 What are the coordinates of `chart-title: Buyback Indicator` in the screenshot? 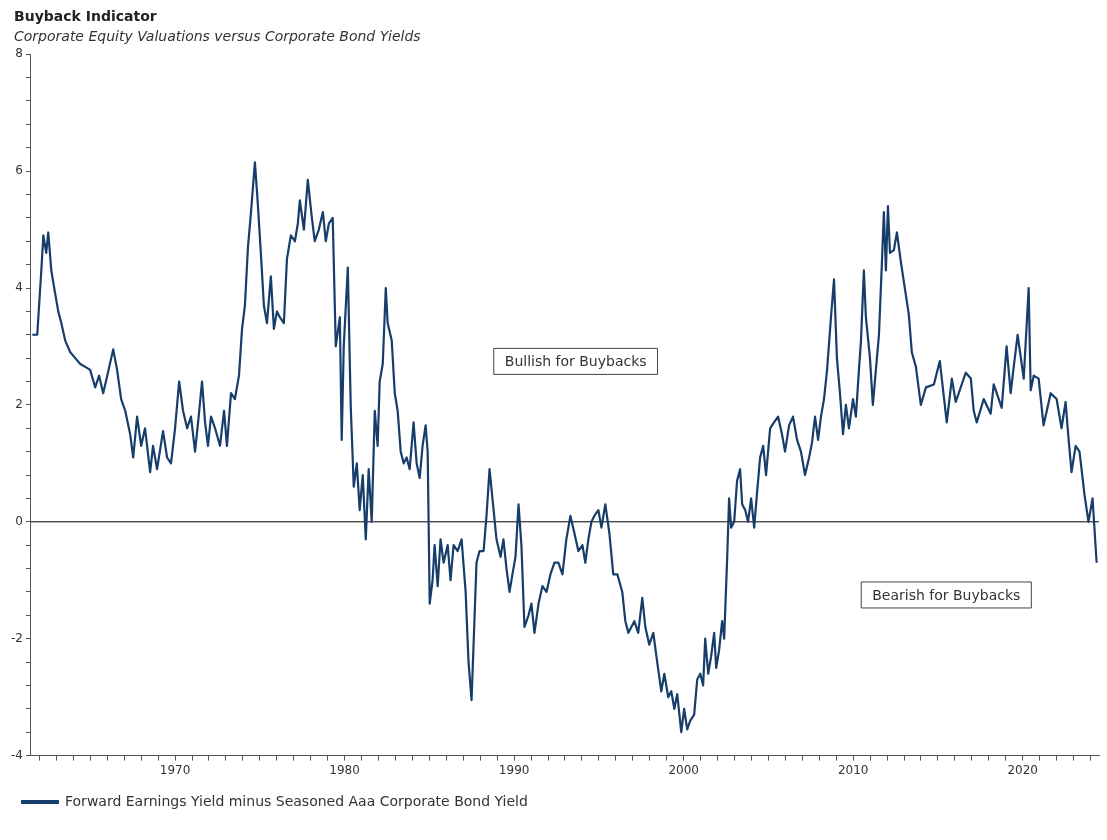 It's located at (86, 16).